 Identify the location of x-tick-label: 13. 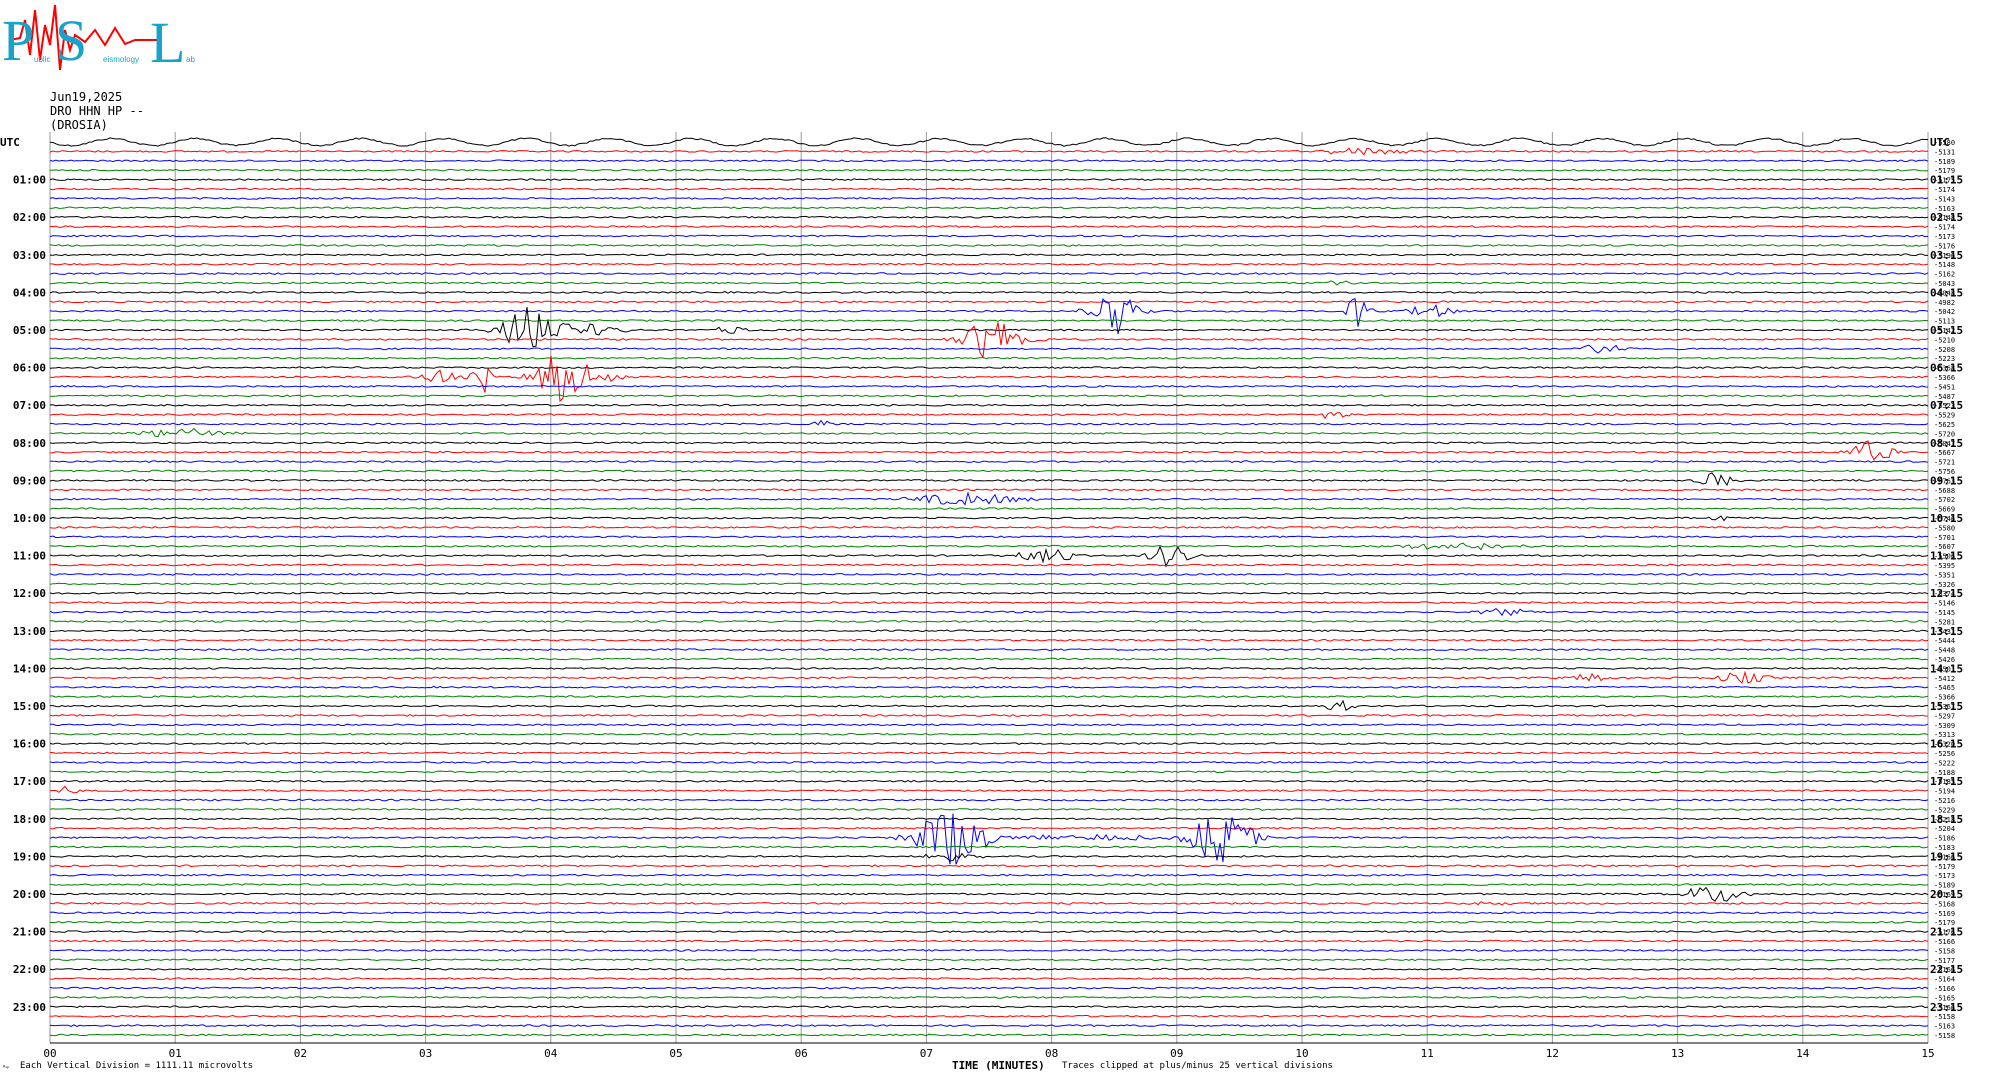
(1677, 1053).